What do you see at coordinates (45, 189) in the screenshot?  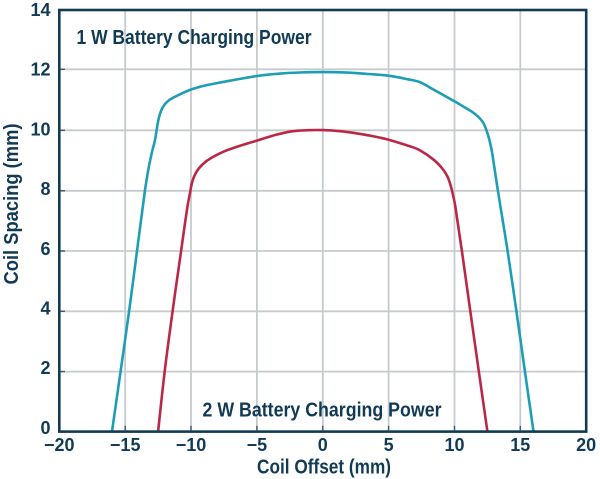 I see `svg-text: 8` at bounding box center [45, 189].